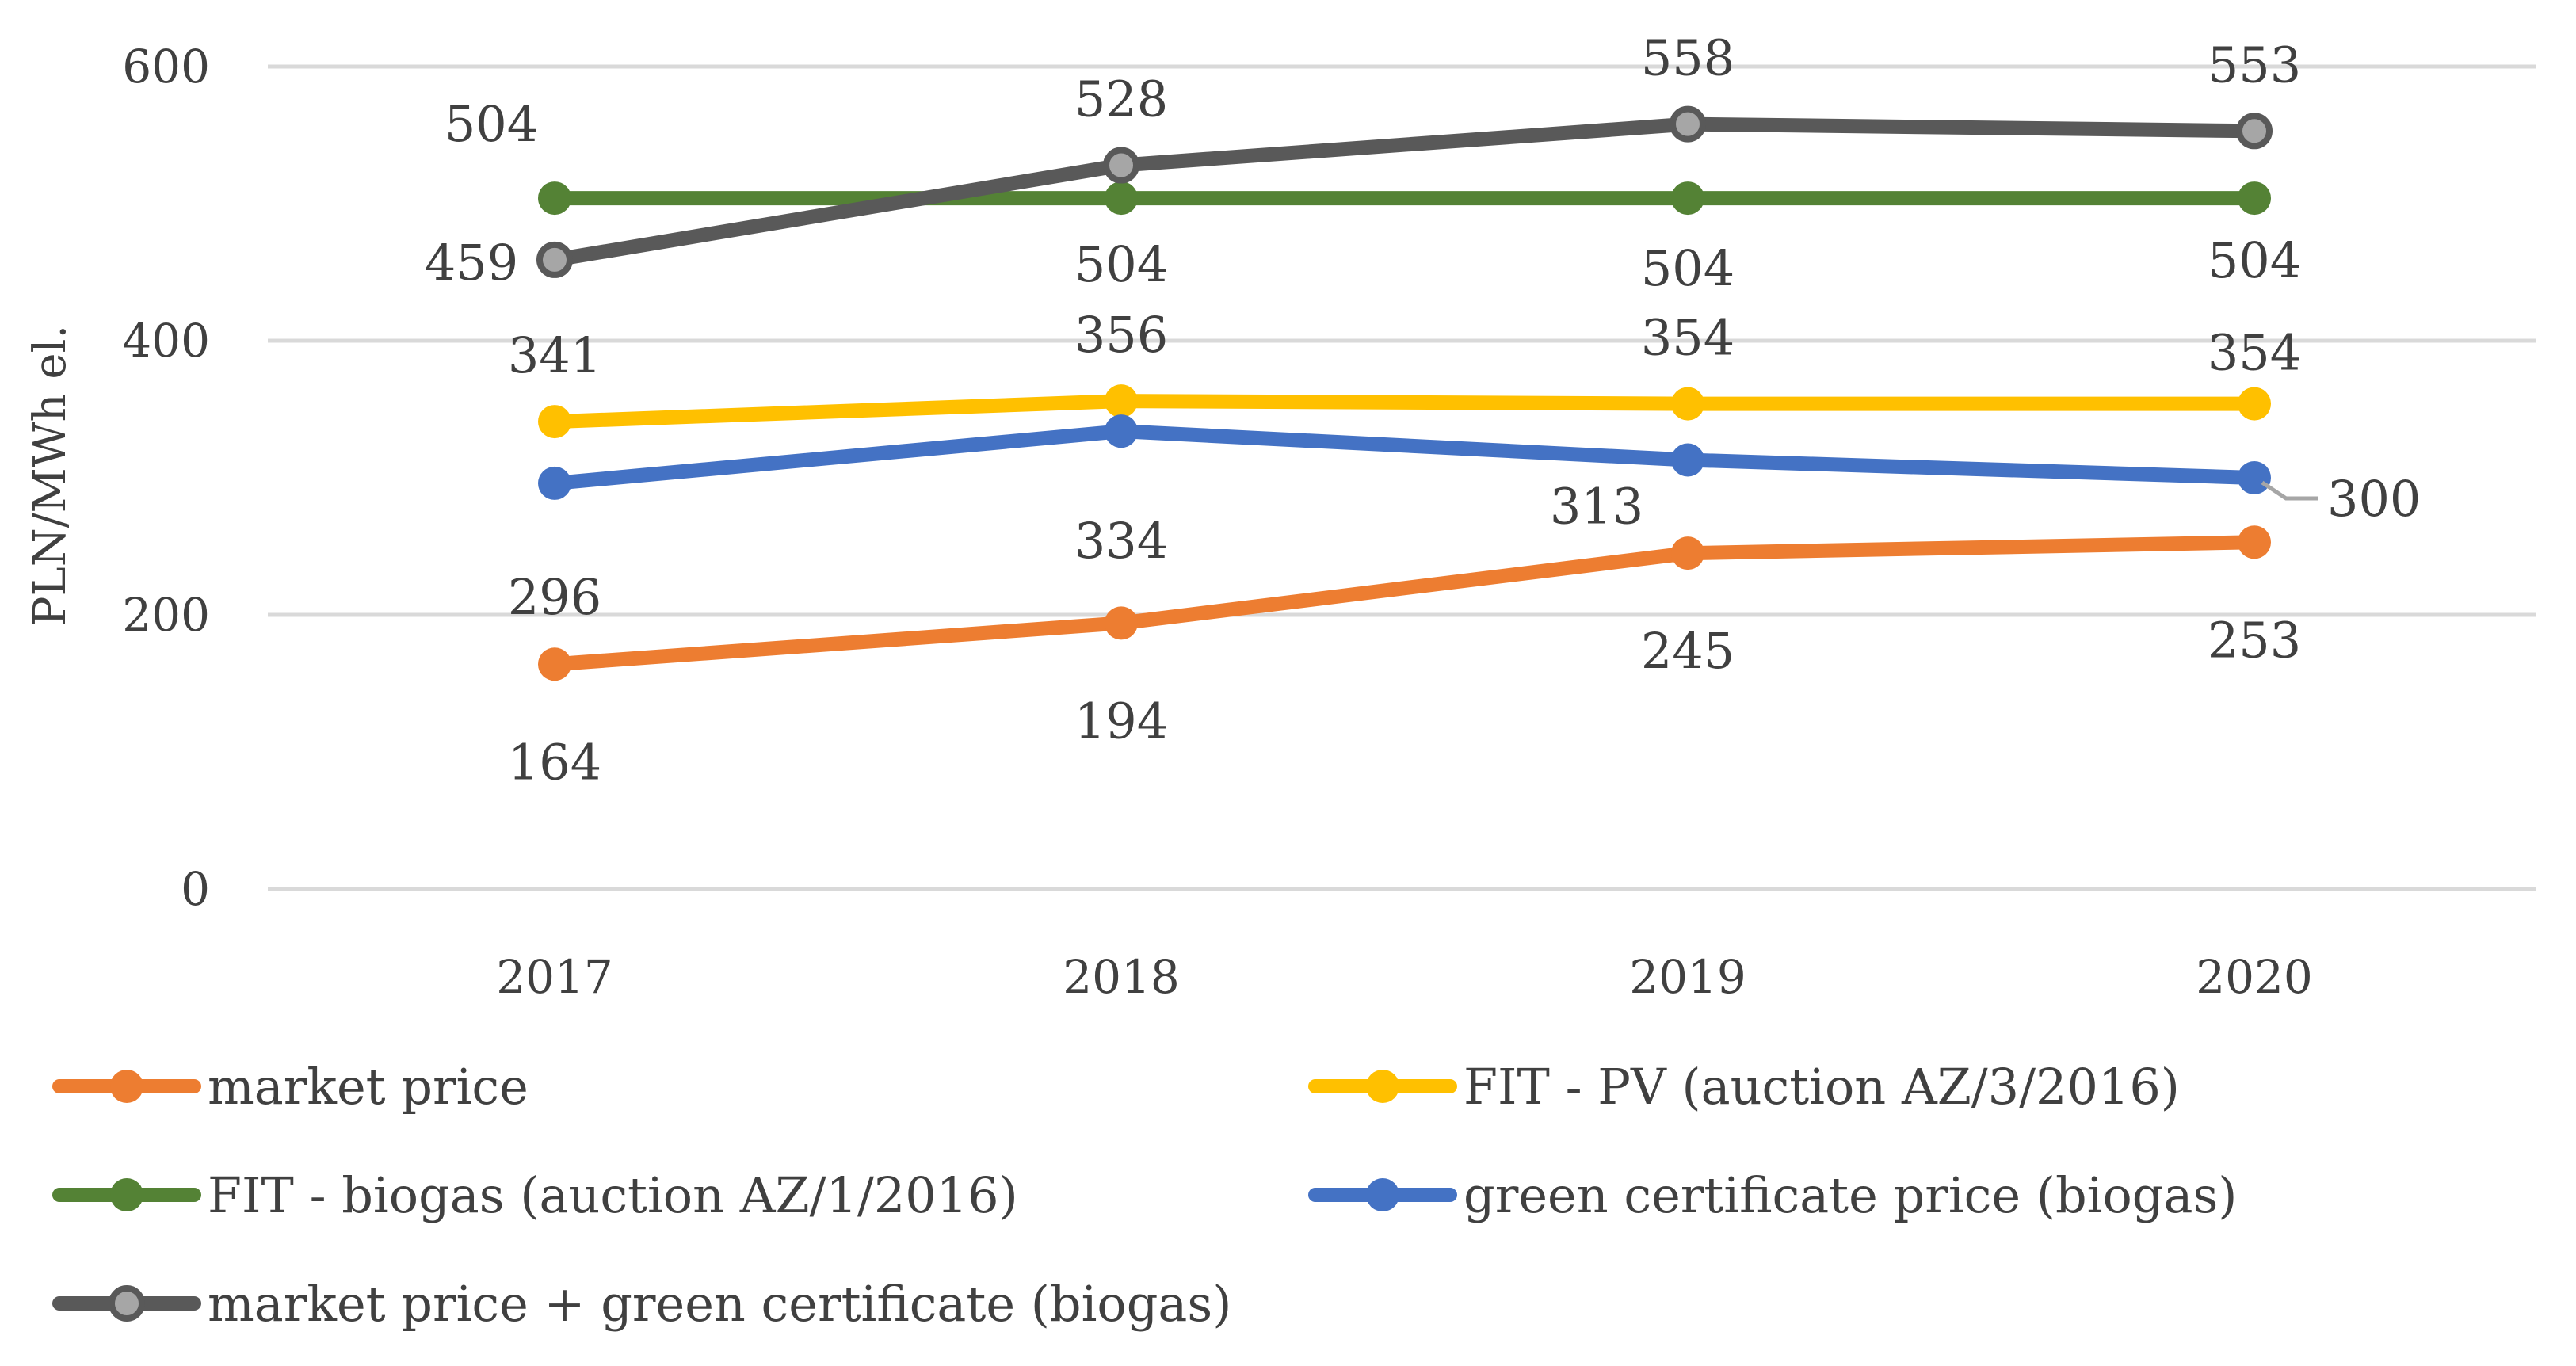 The height and width of the screenshot is (1366, 2576). I want to click on x-axis-ticks: 2017 2018 2019 2020, so click(1404, 977).